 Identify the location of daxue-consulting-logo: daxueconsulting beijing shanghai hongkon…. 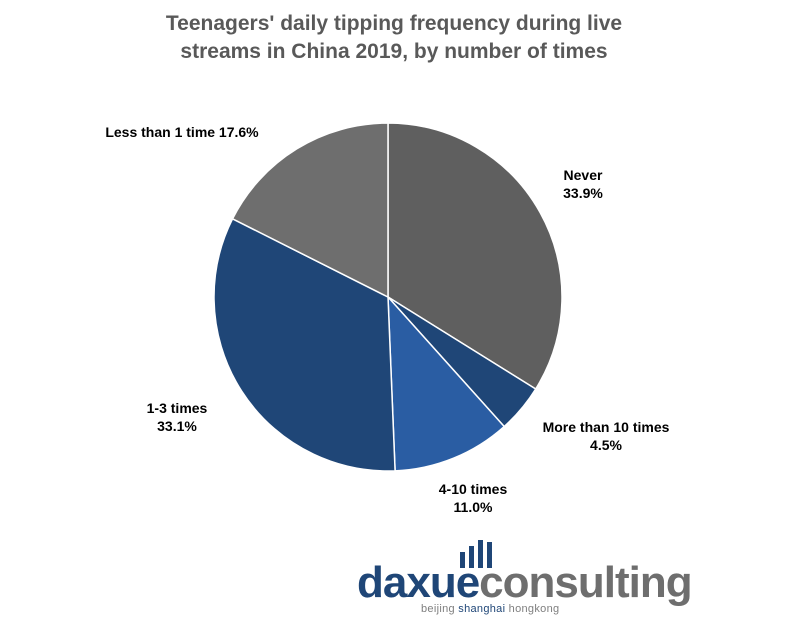
(525, 580).